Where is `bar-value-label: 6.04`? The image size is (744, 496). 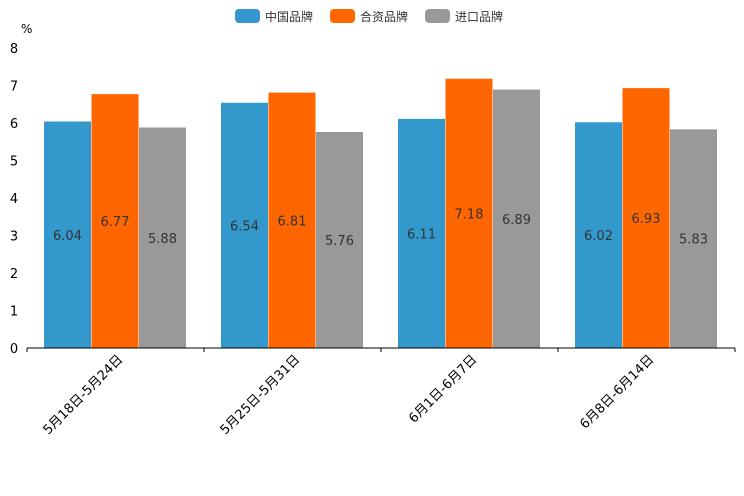
bar-value-label: 6.04 is located at coordinates (67, 236).